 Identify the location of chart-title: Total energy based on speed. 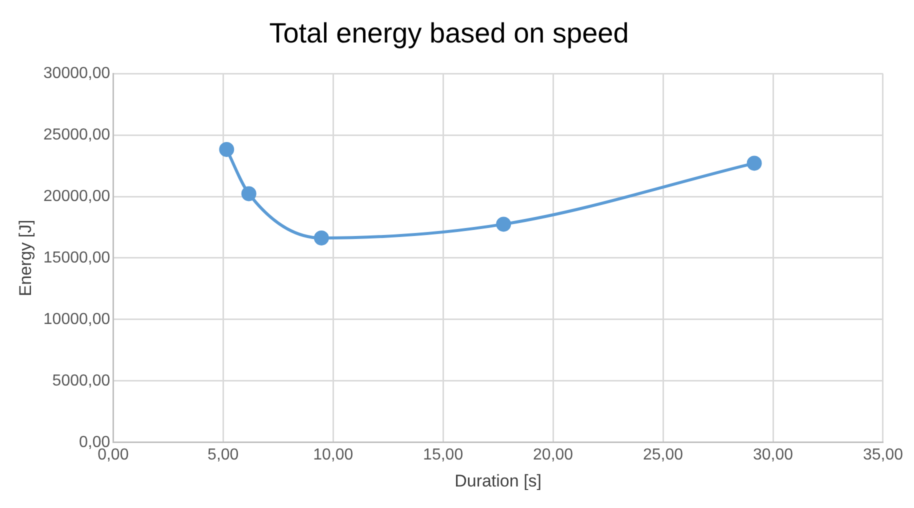
(449, 33).